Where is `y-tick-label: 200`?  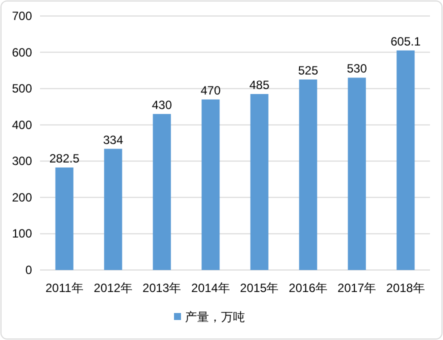
y-tick-label: 200 is located at coordinates (22, 197).